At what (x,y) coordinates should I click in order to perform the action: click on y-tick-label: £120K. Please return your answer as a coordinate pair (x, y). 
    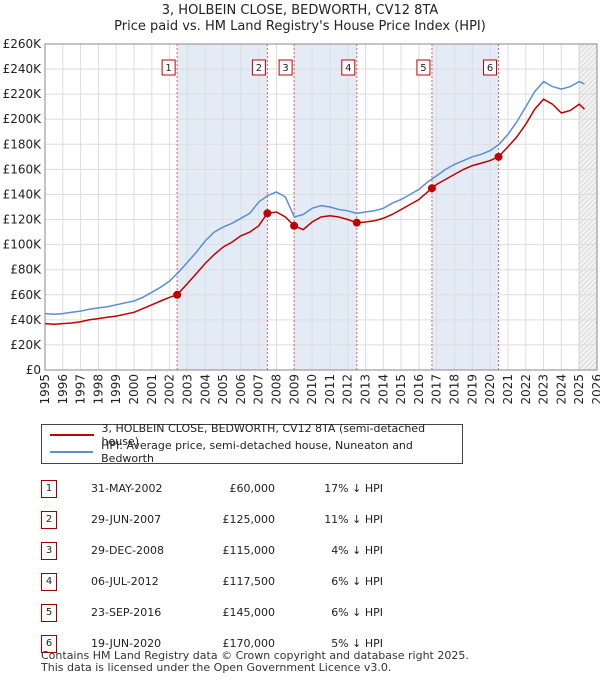
    Looking at the image, I should click on (23, 220).